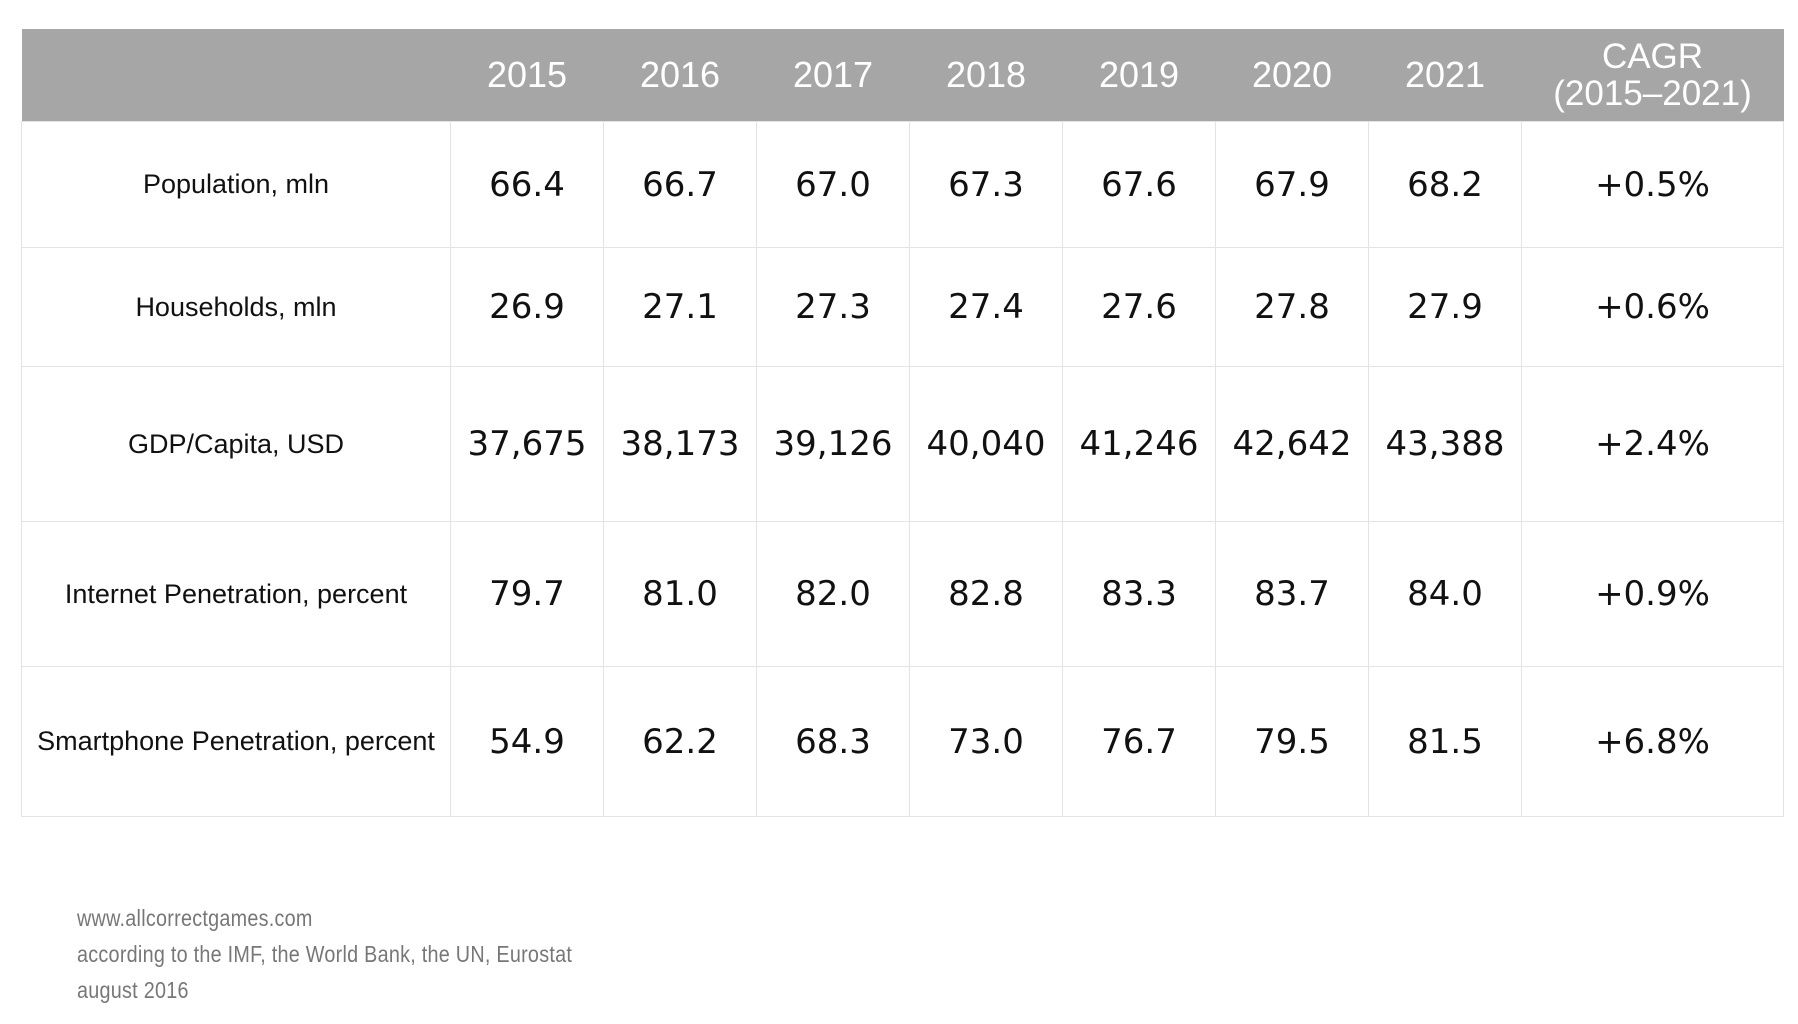 This screenshot has width=1798, height=1024. I want to click on table-cell: 79.7, so click(527, 594).